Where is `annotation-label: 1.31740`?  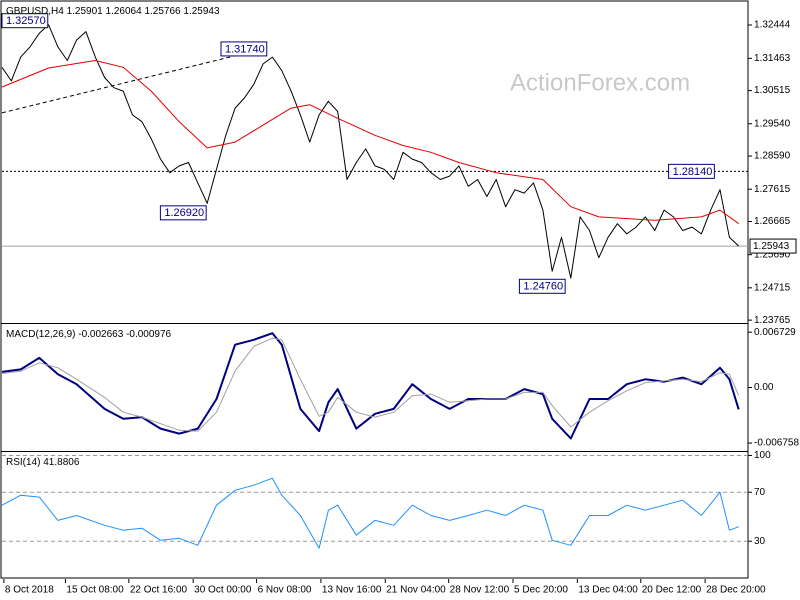 annotation-label: 1.31740 is located at coordinates (245, 49).